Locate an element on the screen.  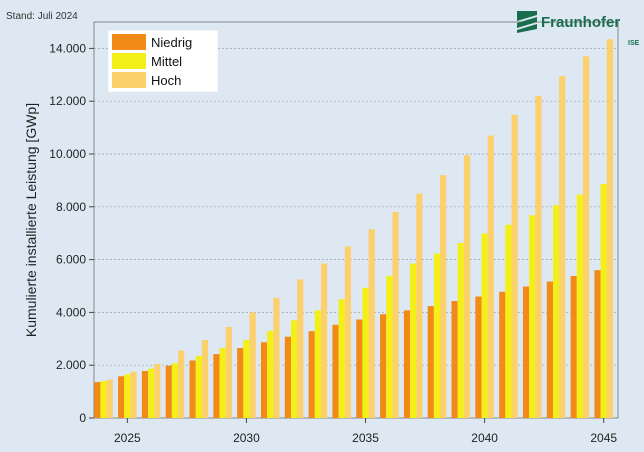
bar-mittel-2027 is located at coordinates (175, 390).